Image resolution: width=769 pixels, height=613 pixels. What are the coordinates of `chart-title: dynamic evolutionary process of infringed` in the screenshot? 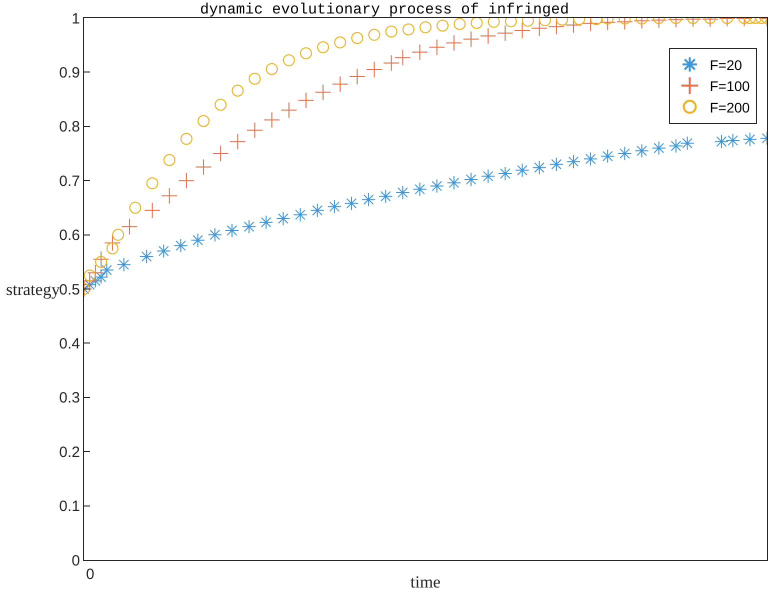 It's located at (385, 10).